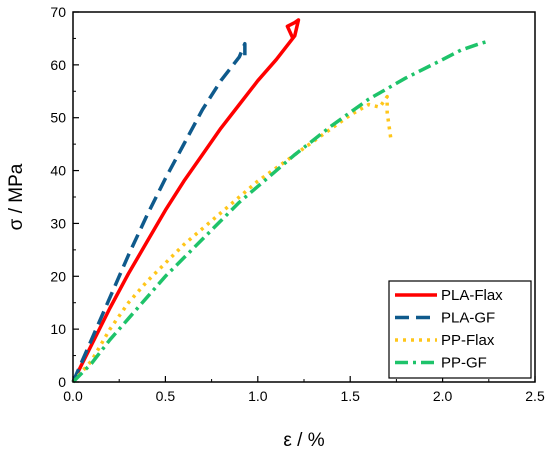 The width and height of the screenshot is (550, 453). Describe the element at coordinates (58, 276) in the screenshot. I see `y-tick-label: 20` at that location.